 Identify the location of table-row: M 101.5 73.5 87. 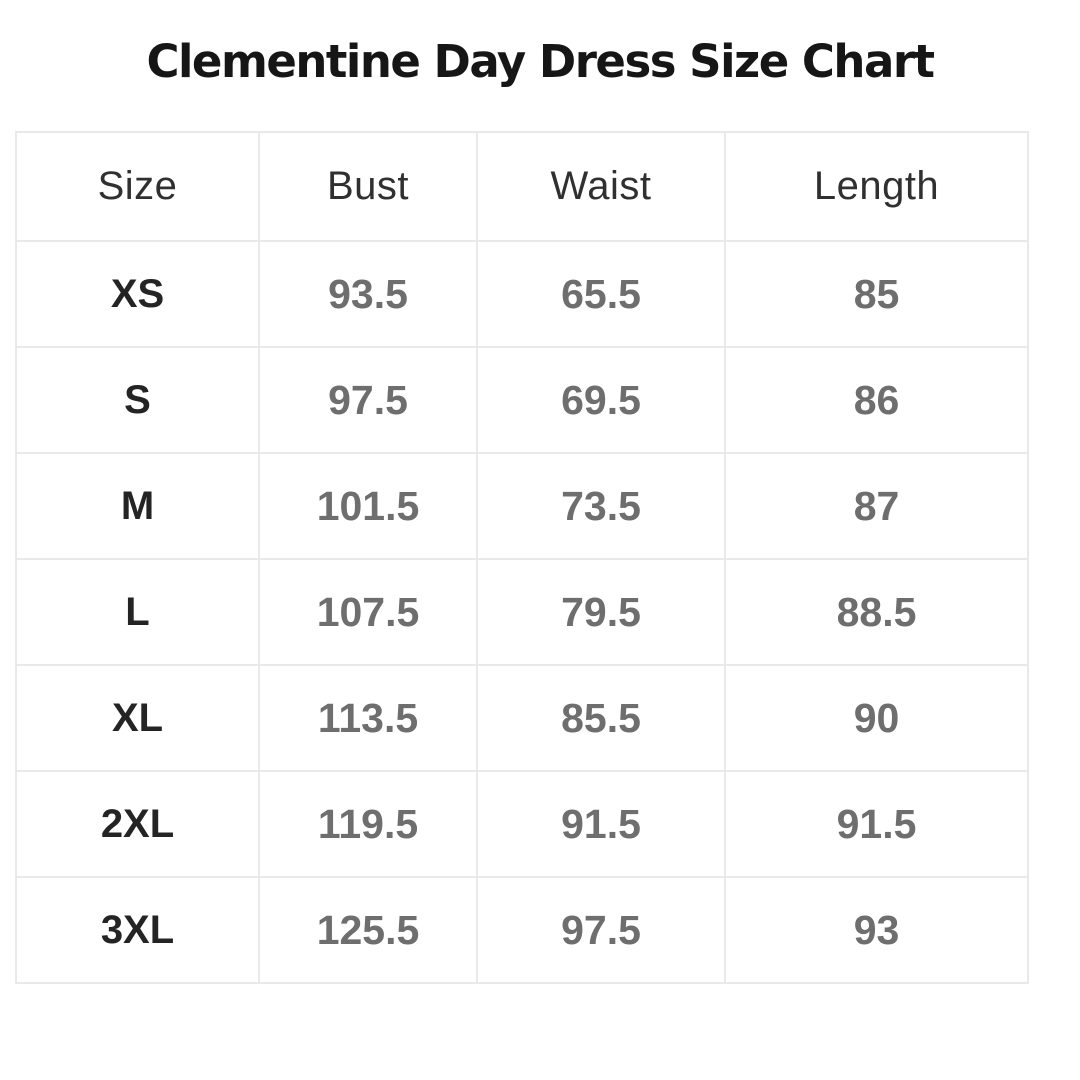
(522, 506).